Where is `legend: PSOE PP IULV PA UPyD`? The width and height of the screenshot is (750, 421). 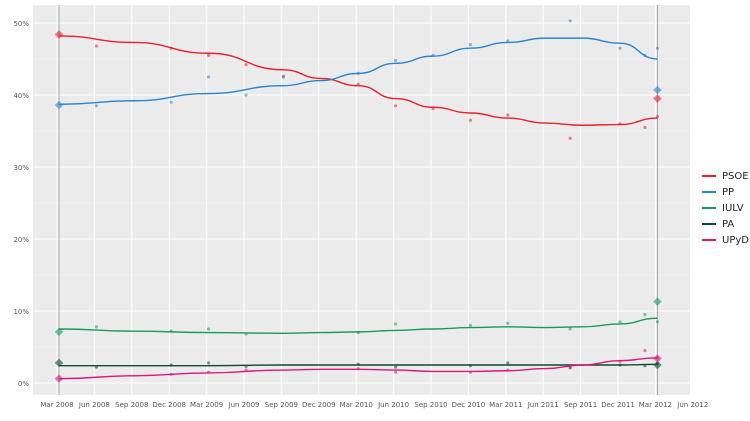
legend: PSOE PP IULV PA UPyD is located at coordinates (725, 208).